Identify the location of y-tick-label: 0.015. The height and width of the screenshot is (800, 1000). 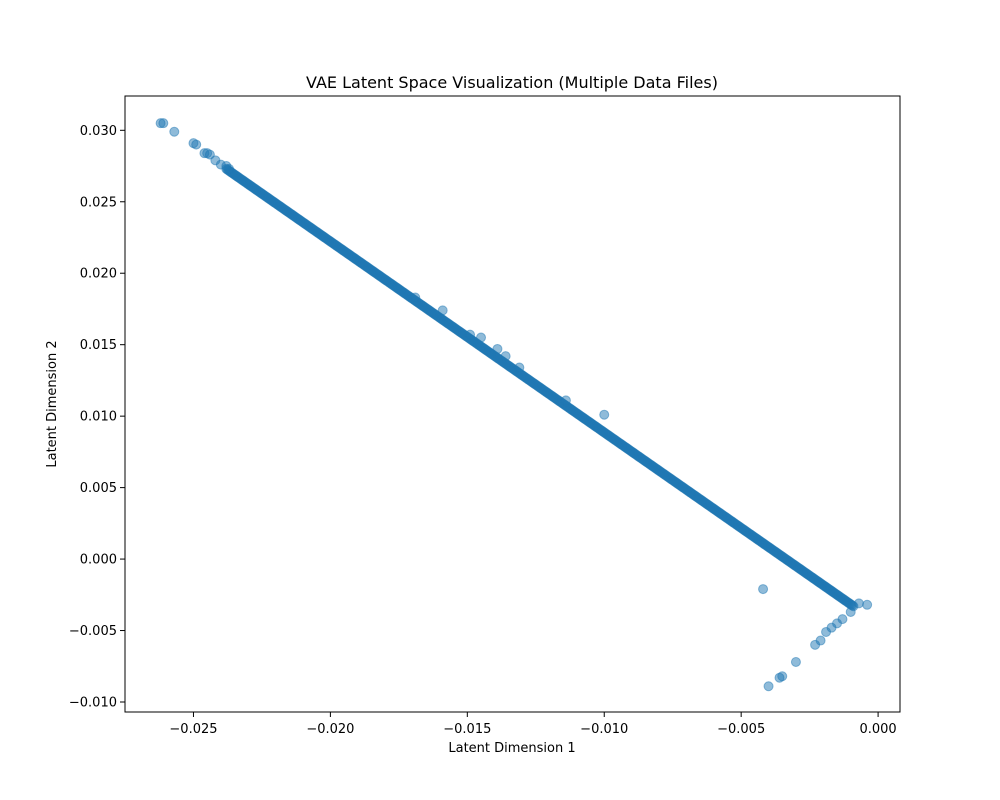
(98, 345).